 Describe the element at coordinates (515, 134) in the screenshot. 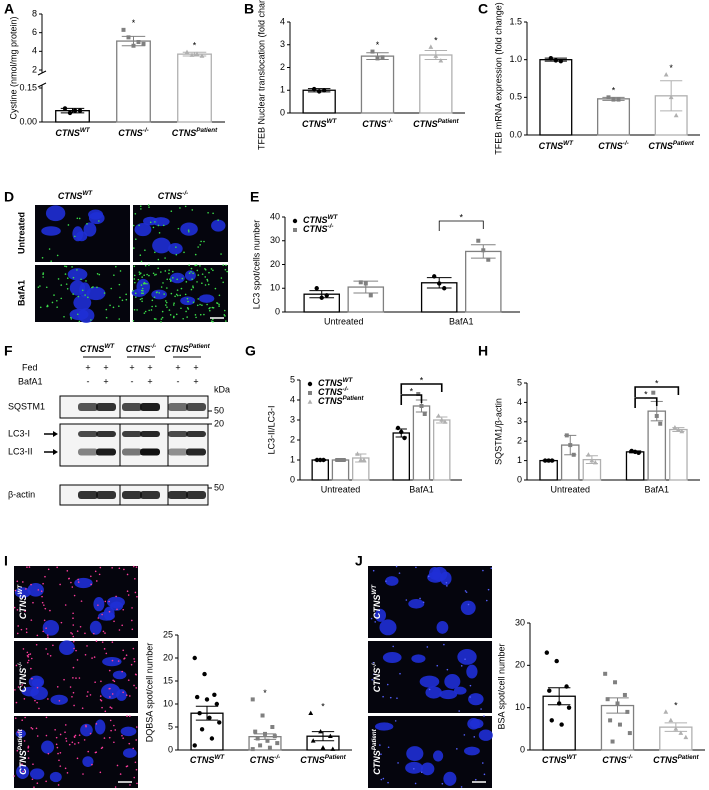

I see `y-tick-label: 0.0` at that location.